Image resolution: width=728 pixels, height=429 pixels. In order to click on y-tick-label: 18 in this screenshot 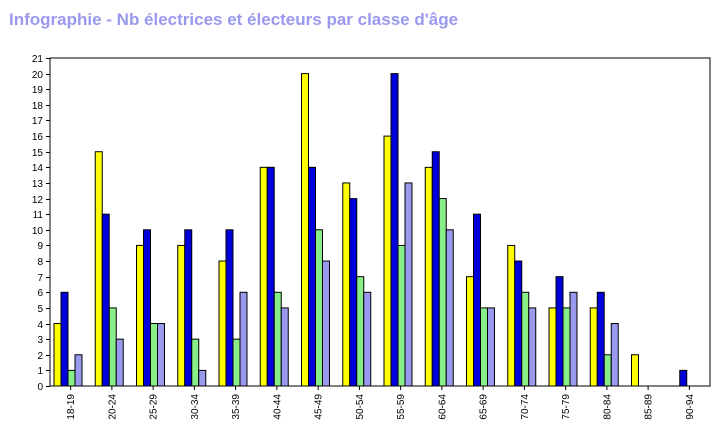, I will do `click(38, 106)`.